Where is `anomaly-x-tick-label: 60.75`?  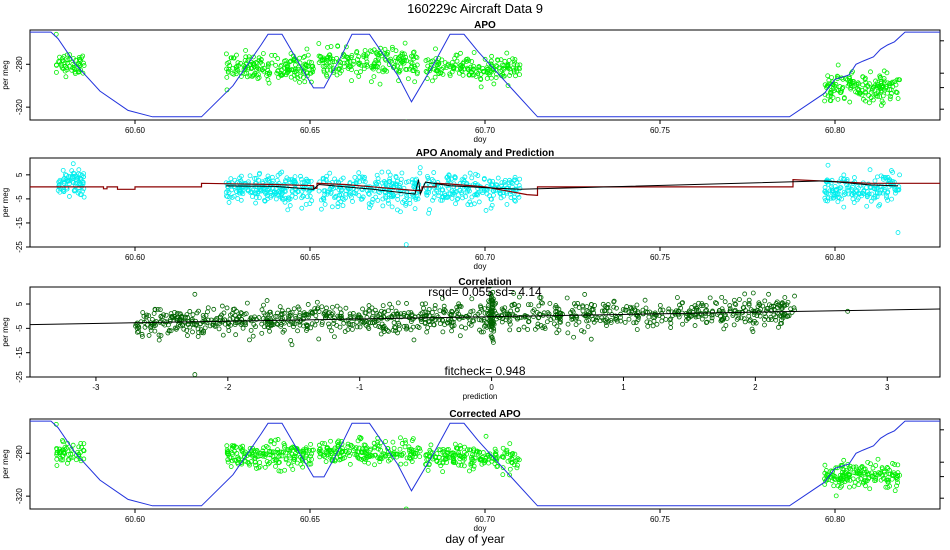
anomaly-x-tick-label: 60.75 is located at coordinates (660, 257).